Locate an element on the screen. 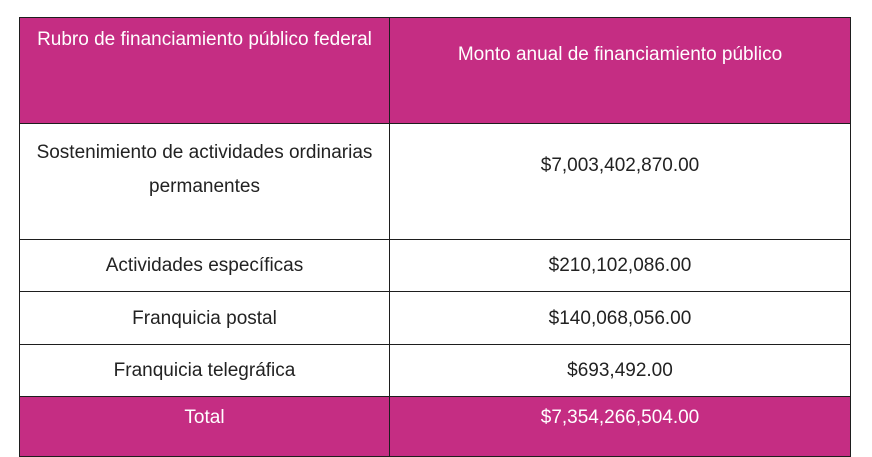 The image size is (872, 457). table-row: Franquicia telegráfica $693,492.00 is located at coordinates (435, 370).